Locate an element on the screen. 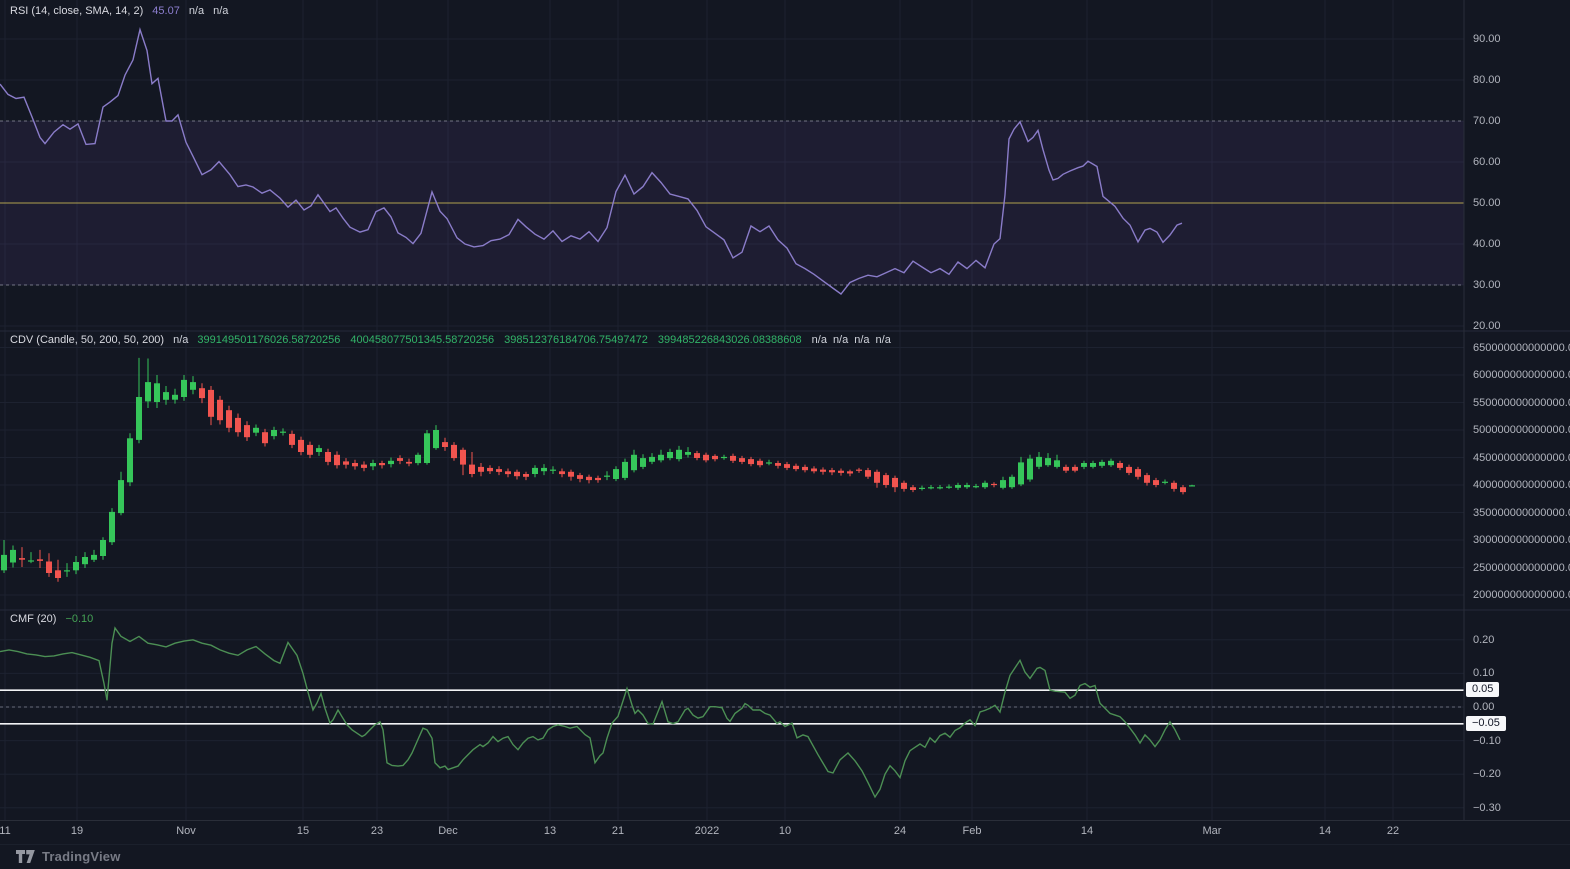  rsi-legend: RSI (14, close, SMA, 14, 2) 45.07 n/a n/a is located at coordinates (123, 11).